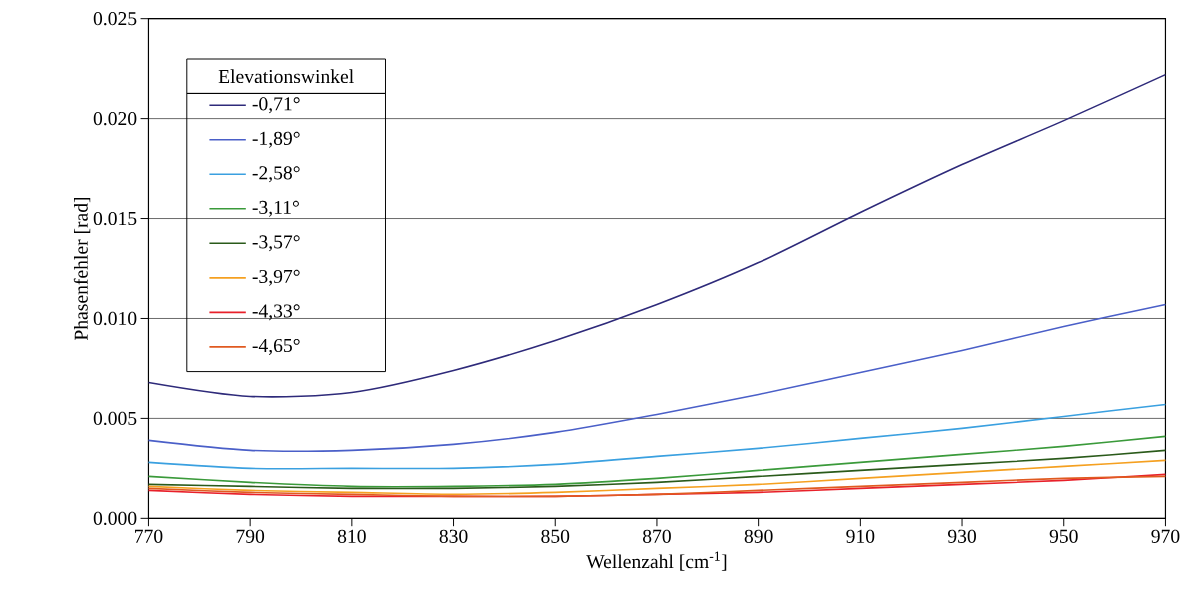  Describe the element at coordinates (115, 219) in the screenshot. I see `y-tick-label: 0.015` at that location.